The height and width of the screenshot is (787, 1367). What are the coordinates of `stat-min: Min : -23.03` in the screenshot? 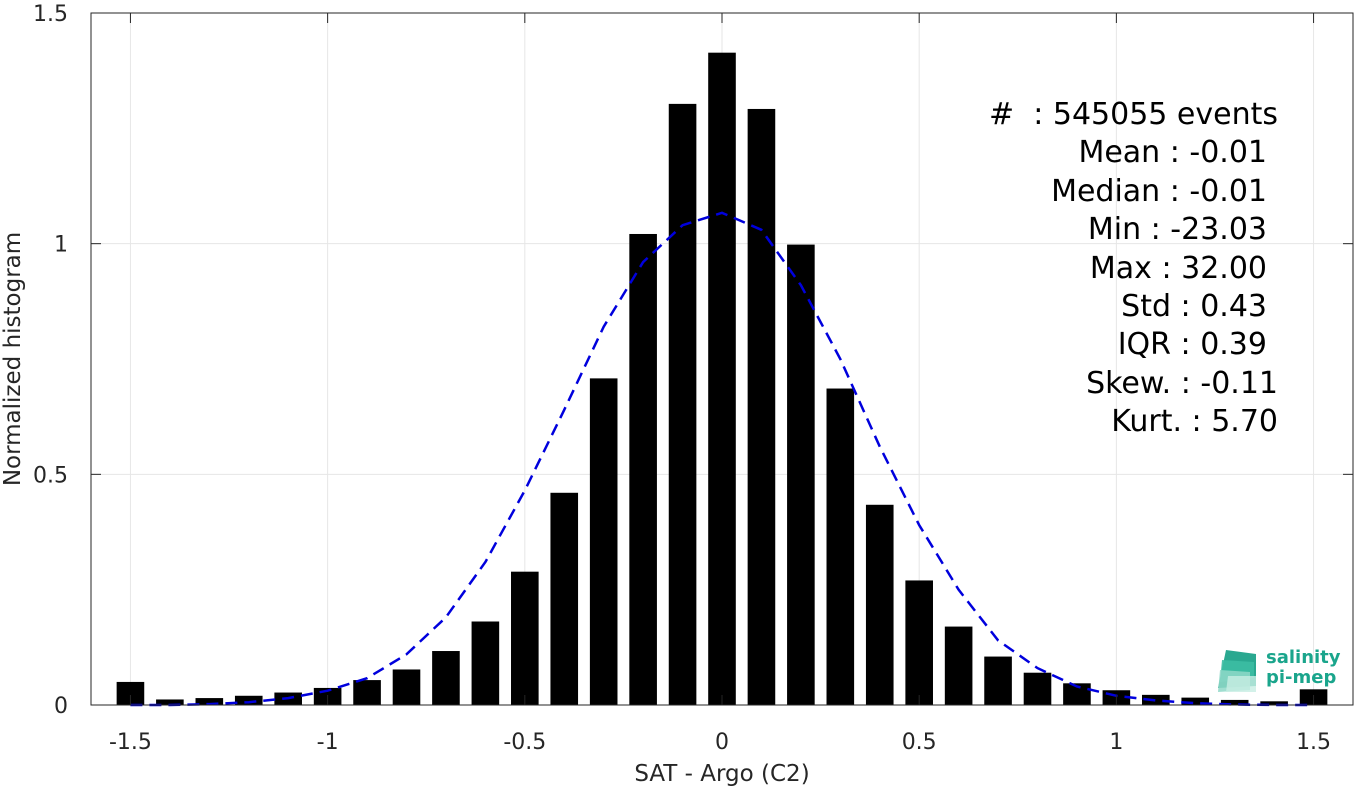 It's located at (1177, 230).